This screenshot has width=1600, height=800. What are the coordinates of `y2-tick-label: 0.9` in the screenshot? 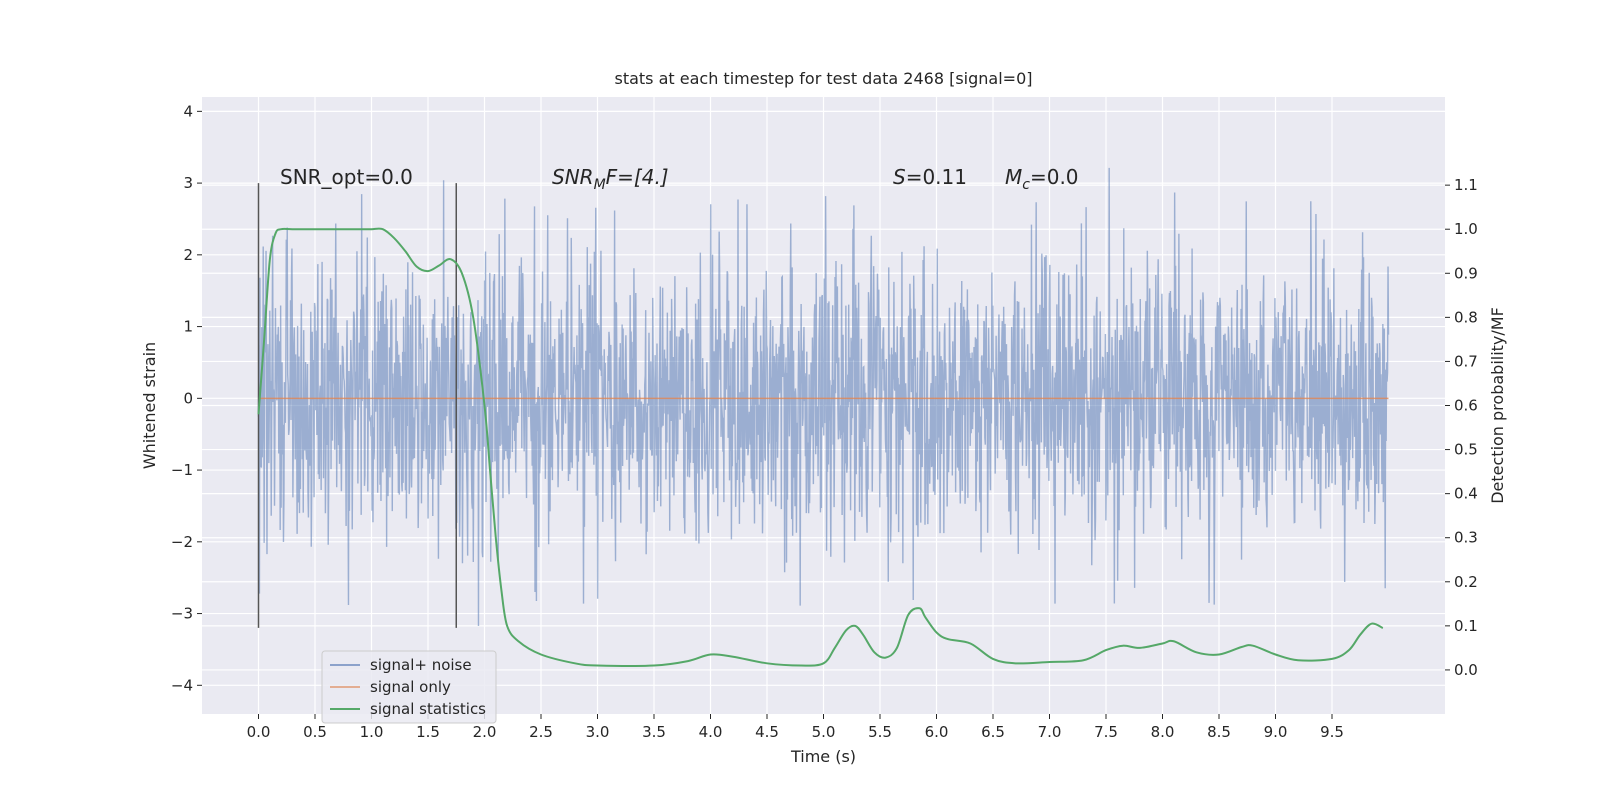 It's located at (1466, 273).